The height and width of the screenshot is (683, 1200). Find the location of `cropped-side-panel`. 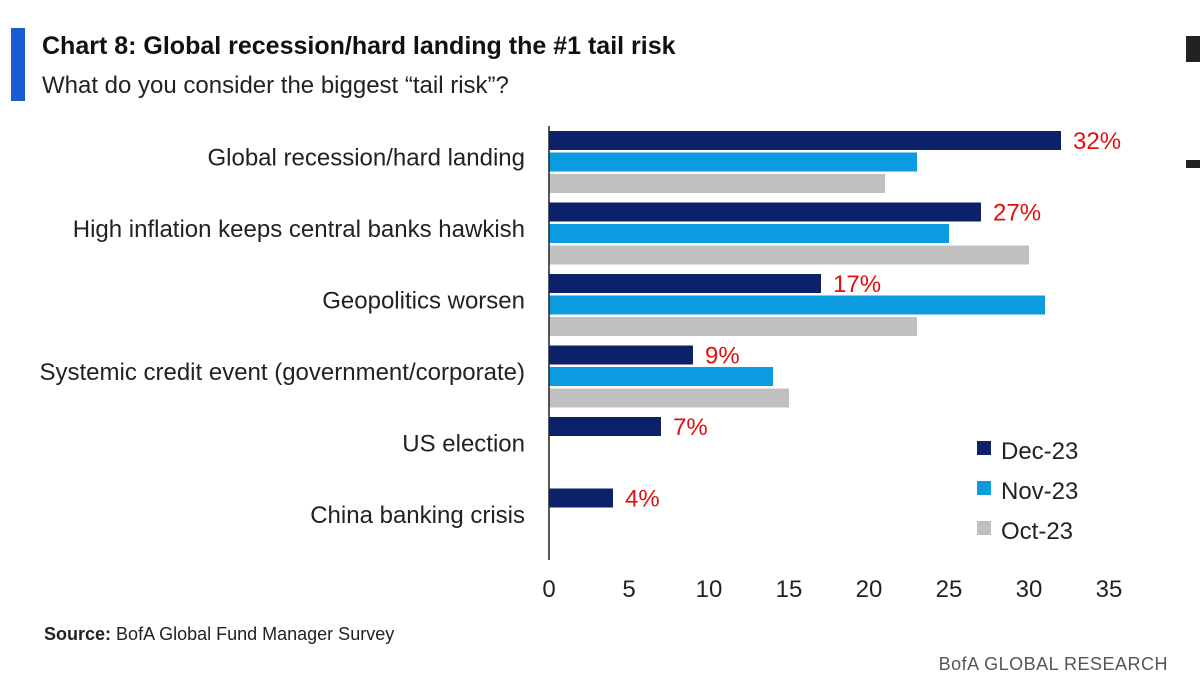

cropped-side-panel is located at coordinates (1190, 341).